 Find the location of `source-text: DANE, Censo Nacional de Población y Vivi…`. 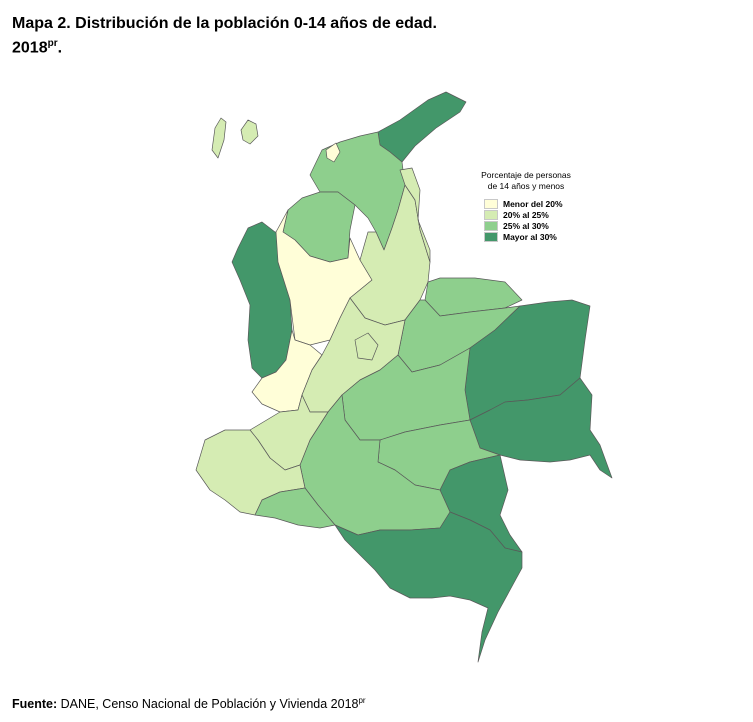

source-text: DANE, Censo Nacional de Población y Vivi… is located at coordinates (208, 704).